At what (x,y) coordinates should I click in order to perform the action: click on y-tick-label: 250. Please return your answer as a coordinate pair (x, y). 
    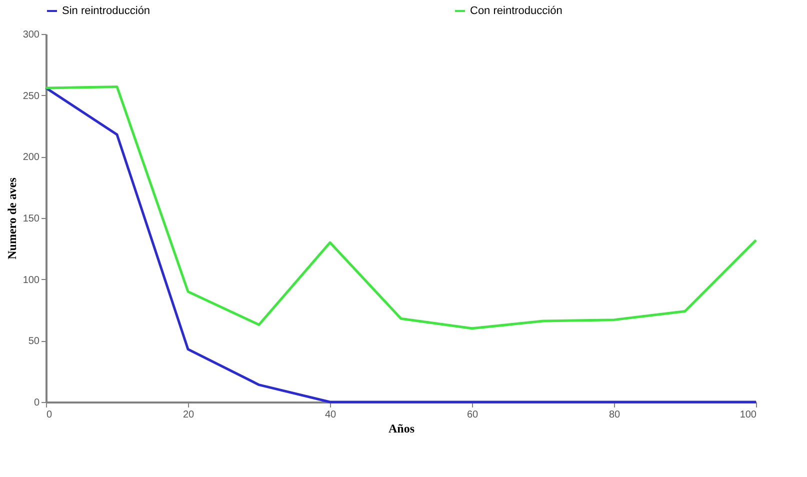
    Looking at the image, I should click on (31, 96).